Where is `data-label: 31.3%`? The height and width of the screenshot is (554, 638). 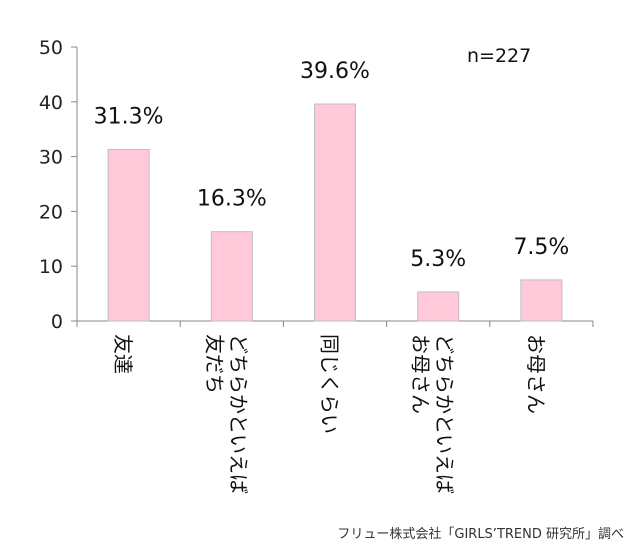
data-label: 31.3% is located at coordinates (129, 116).